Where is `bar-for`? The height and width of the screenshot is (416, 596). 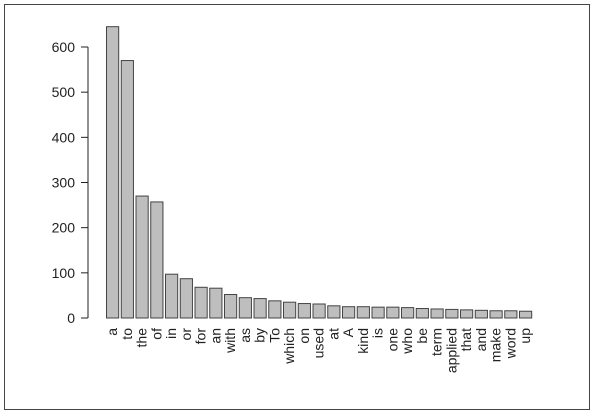
bar-for is located at coordinates (201, 302).